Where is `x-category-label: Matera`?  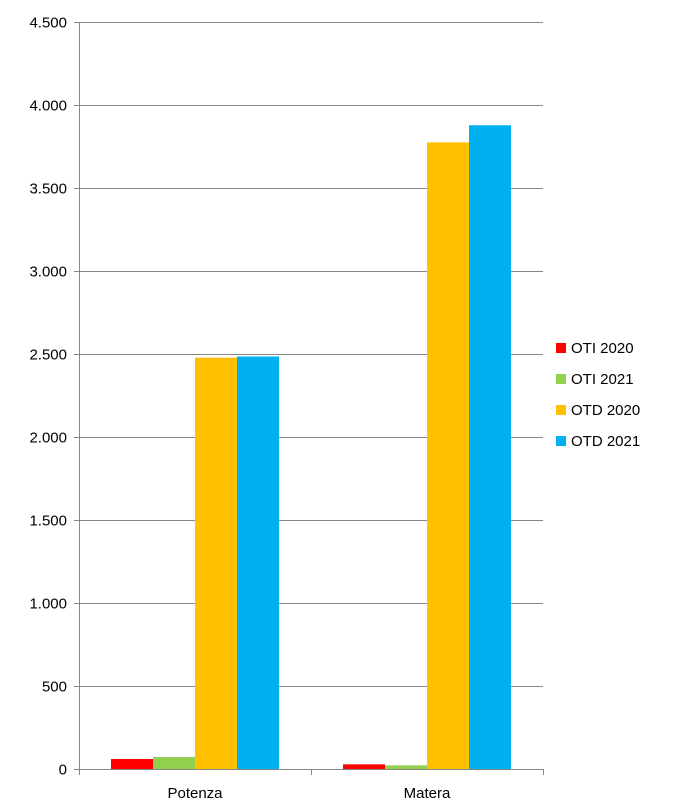 x-category-label: Matera is located at coordinates (427, 793).